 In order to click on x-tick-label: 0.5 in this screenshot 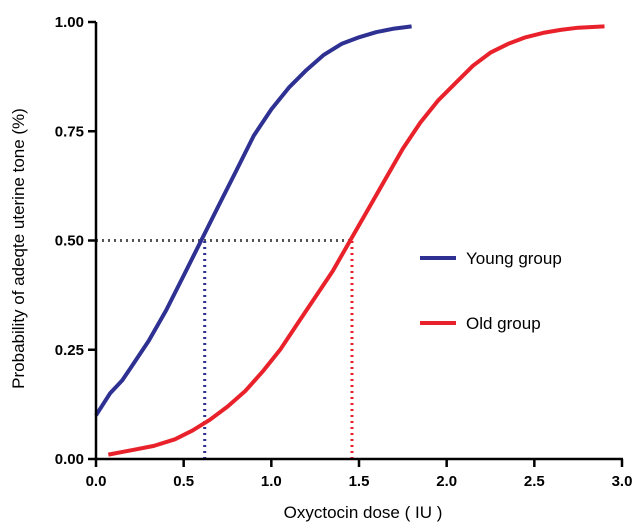, I will do `click(183, 481)`.